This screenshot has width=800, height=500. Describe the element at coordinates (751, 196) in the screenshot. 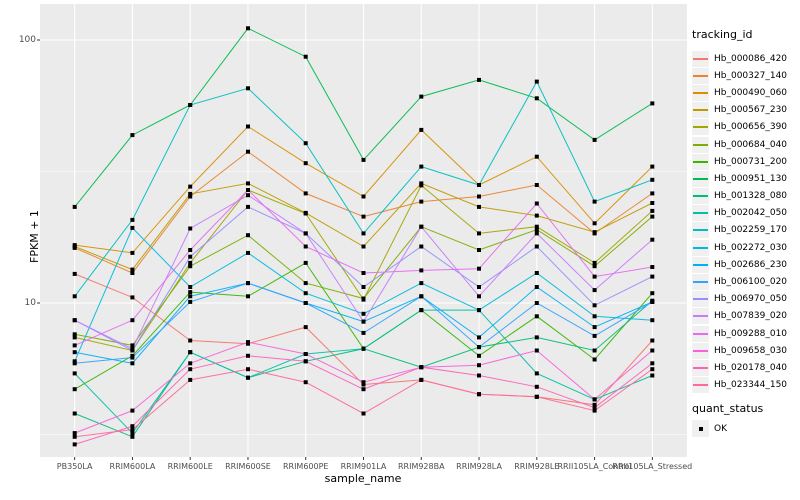

I see `legend-item-label: Hb_001328_080` at that location.